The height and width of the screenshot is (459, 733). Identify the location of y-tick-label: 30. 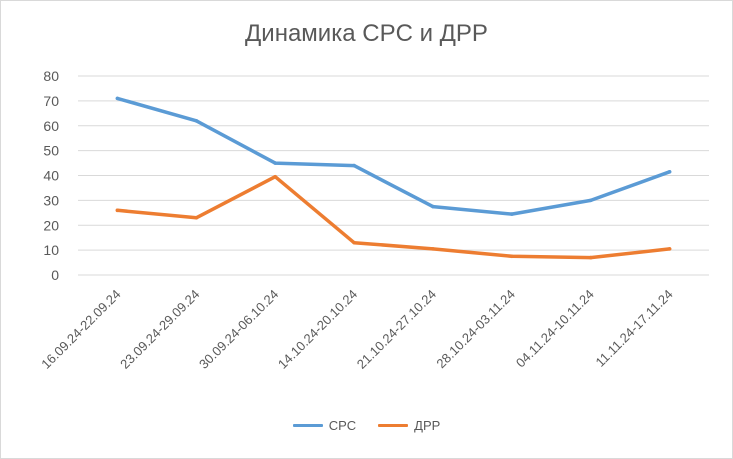
(51, 200).